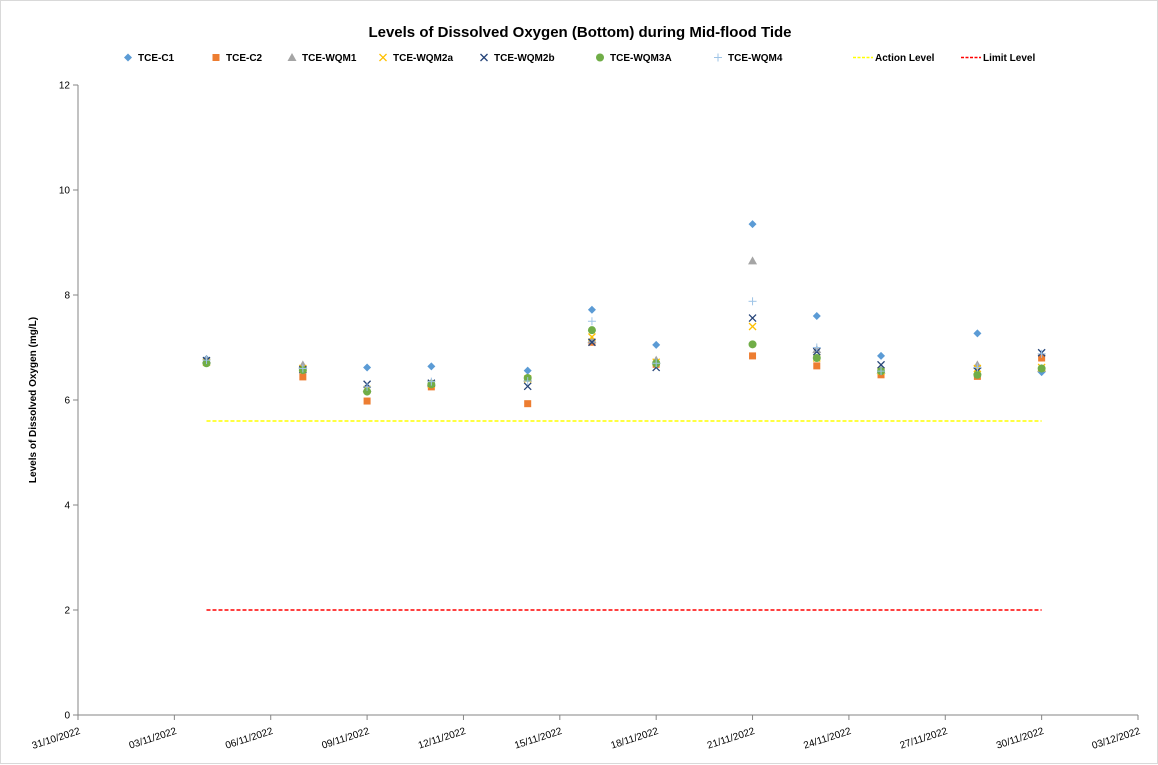  I want to click on series-tce-wqm2b, so click(624, 352).